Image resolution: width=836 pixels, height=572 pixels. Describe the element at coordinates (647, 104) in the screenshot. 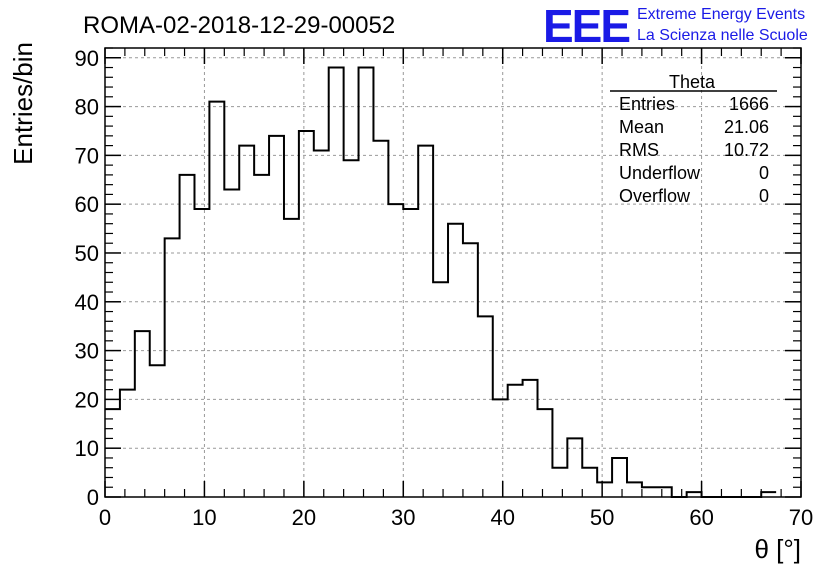

I see `stats-label: Entries` at that location.